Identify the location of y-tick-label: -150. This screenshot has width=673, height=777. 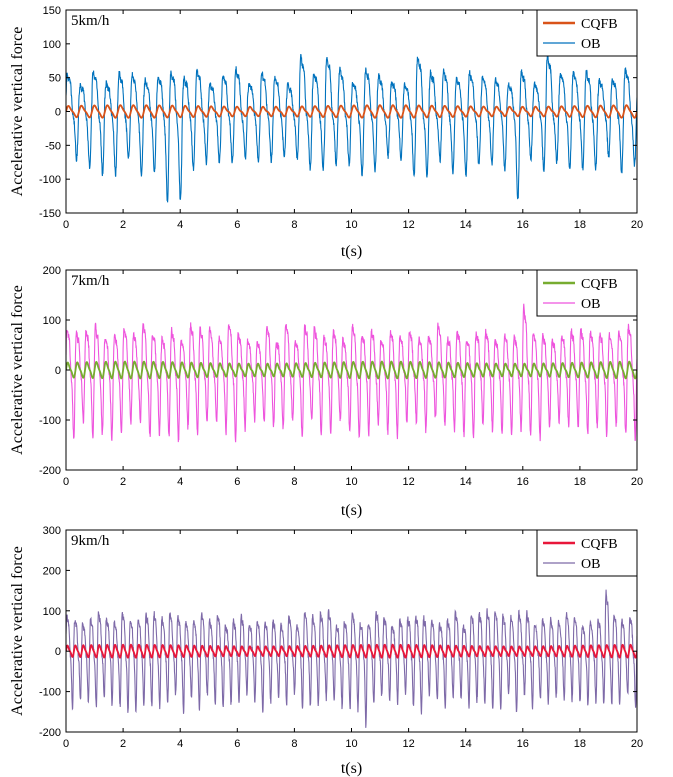
(50, 214).